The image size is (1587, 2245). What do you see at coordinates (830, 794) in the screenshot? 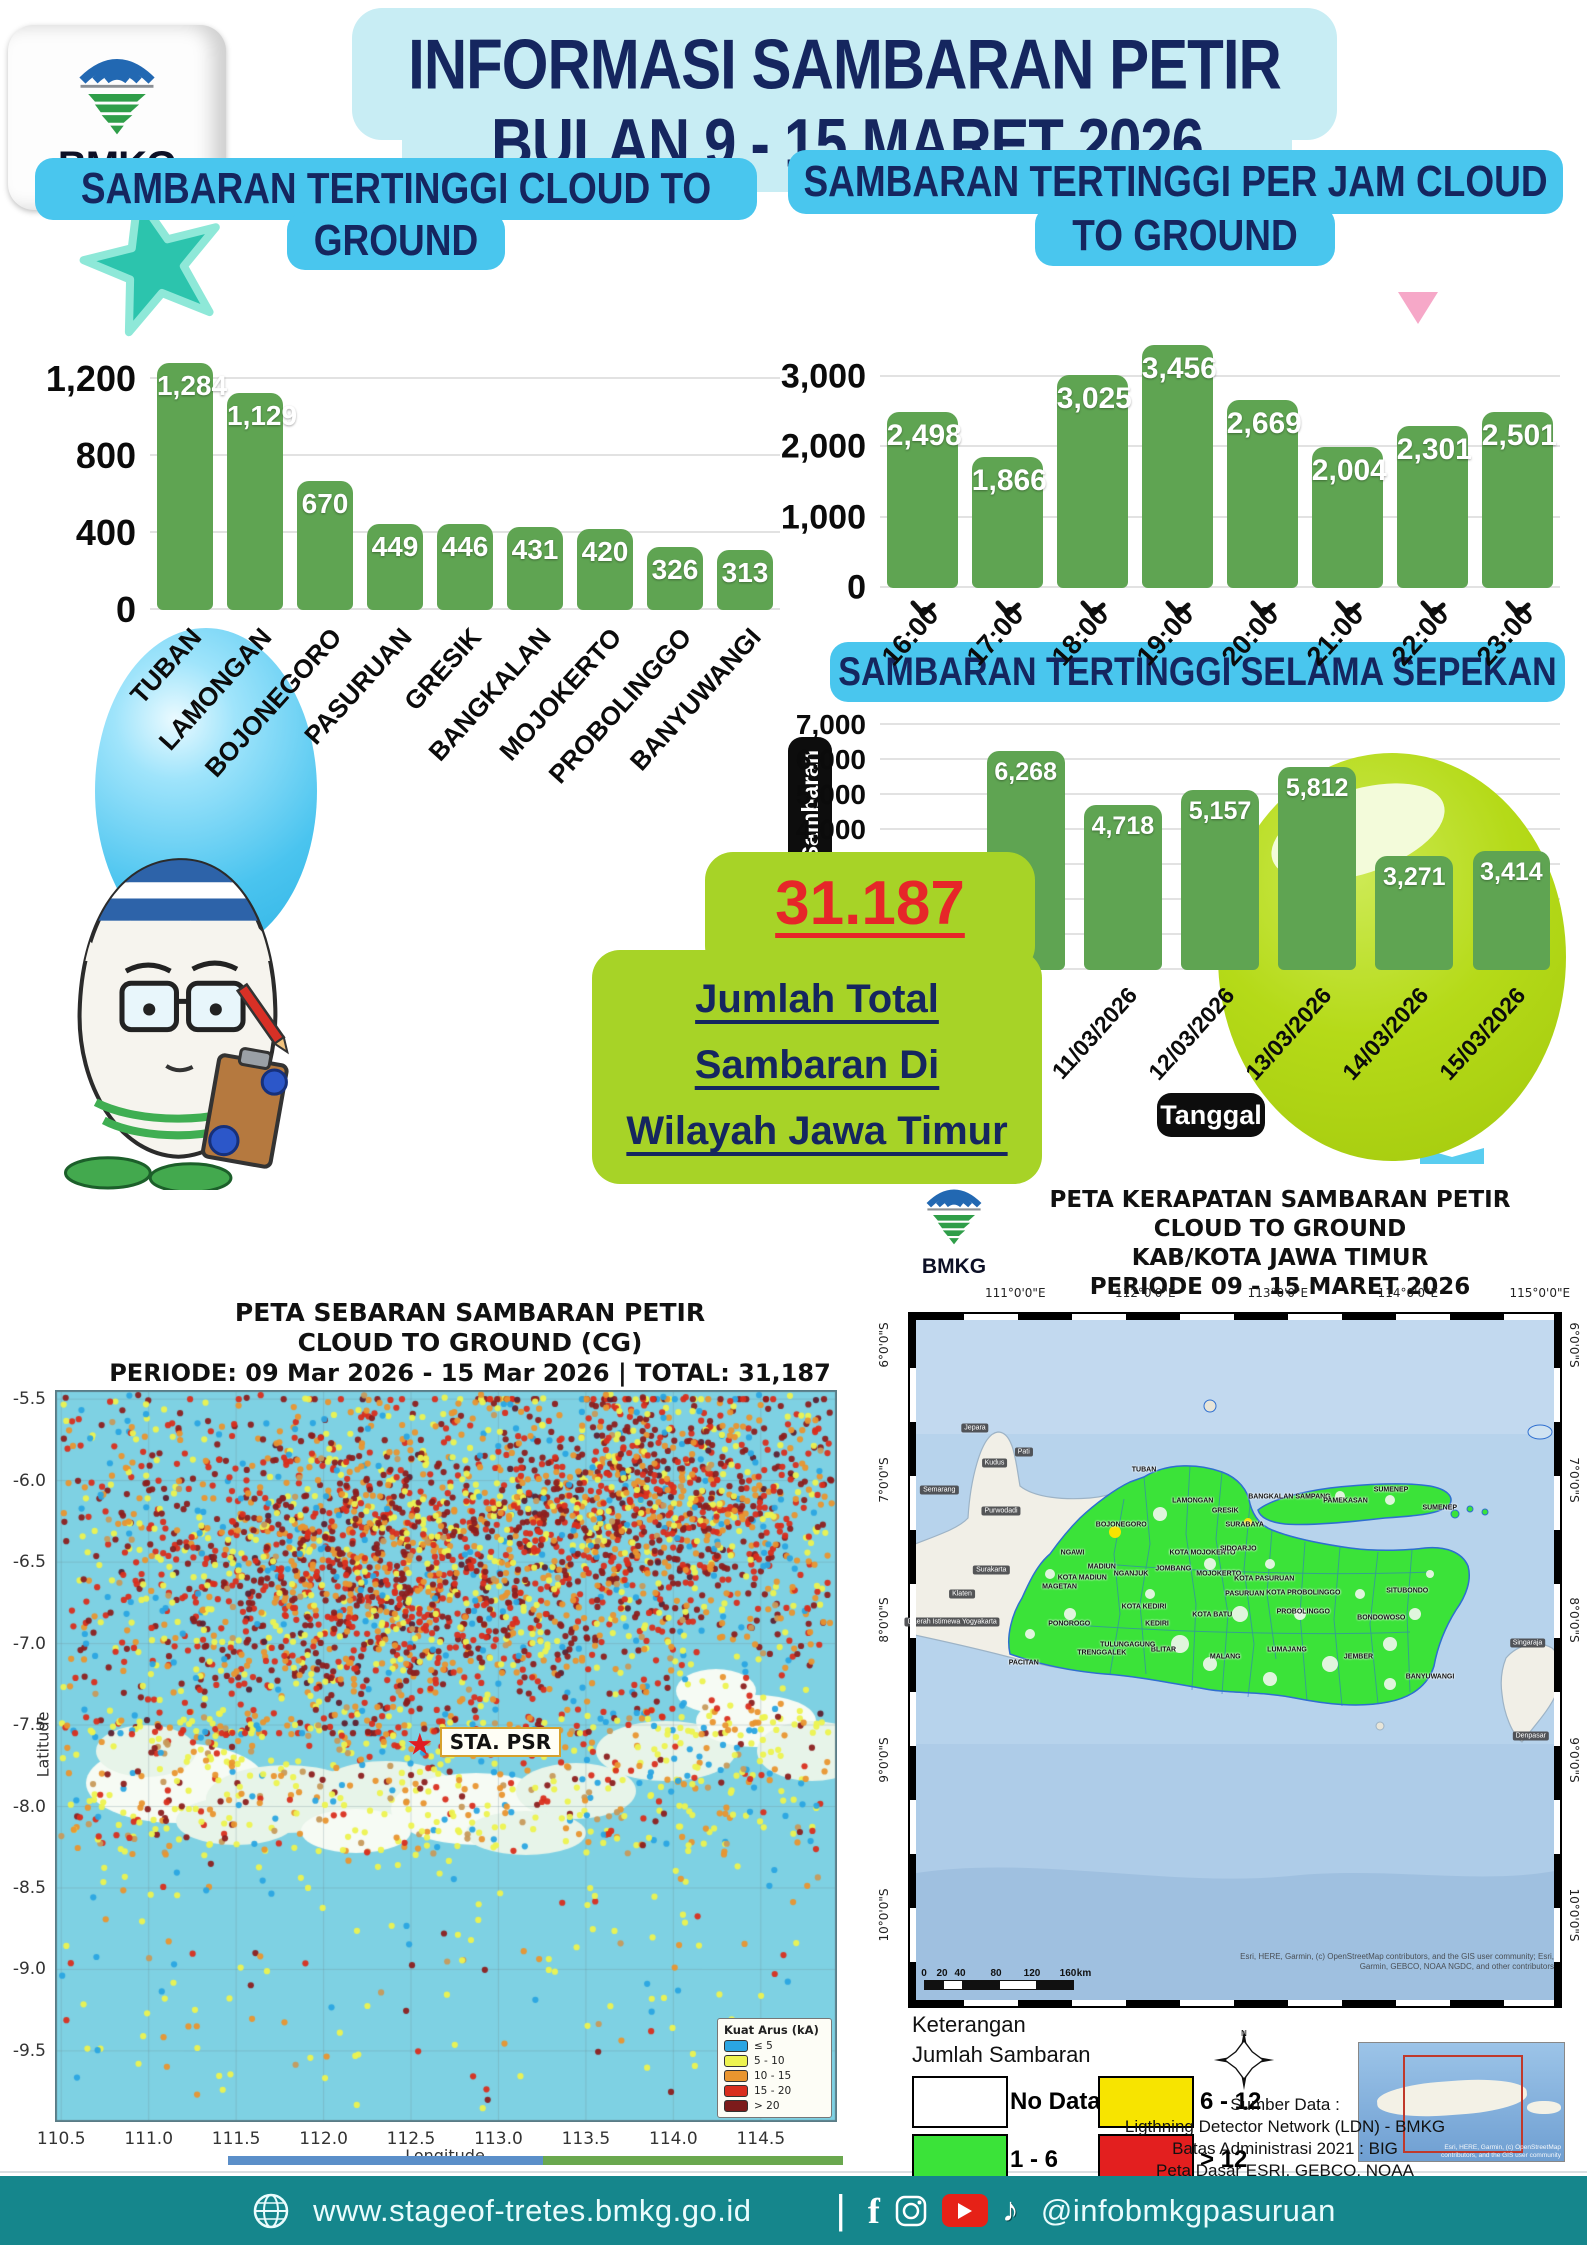
I see `y-tick-label: 5,000` at bounding box center [830, 794].